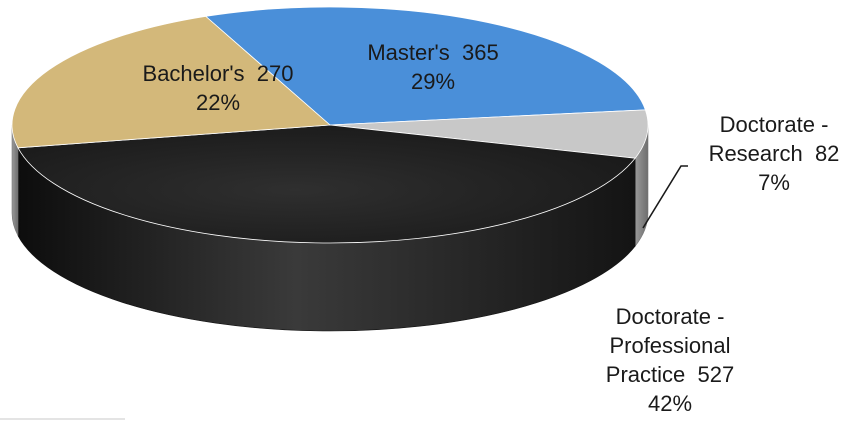 This screenshot has height=421, width=860. I want to click on data-label-doctorate-research: Doctorate - Research 82 7%, so click(774, 153).